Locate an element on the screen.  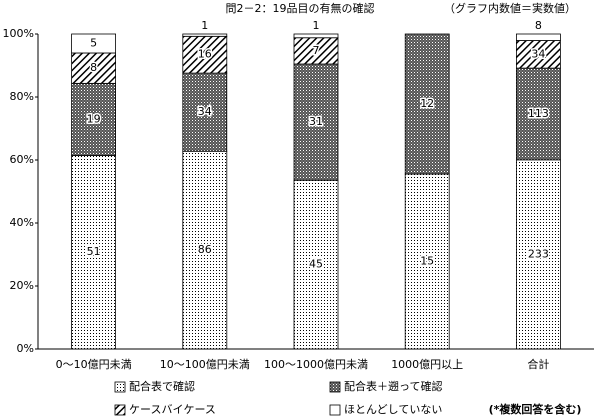
y-tick-label: 0% is located at coordinates (25, 348).